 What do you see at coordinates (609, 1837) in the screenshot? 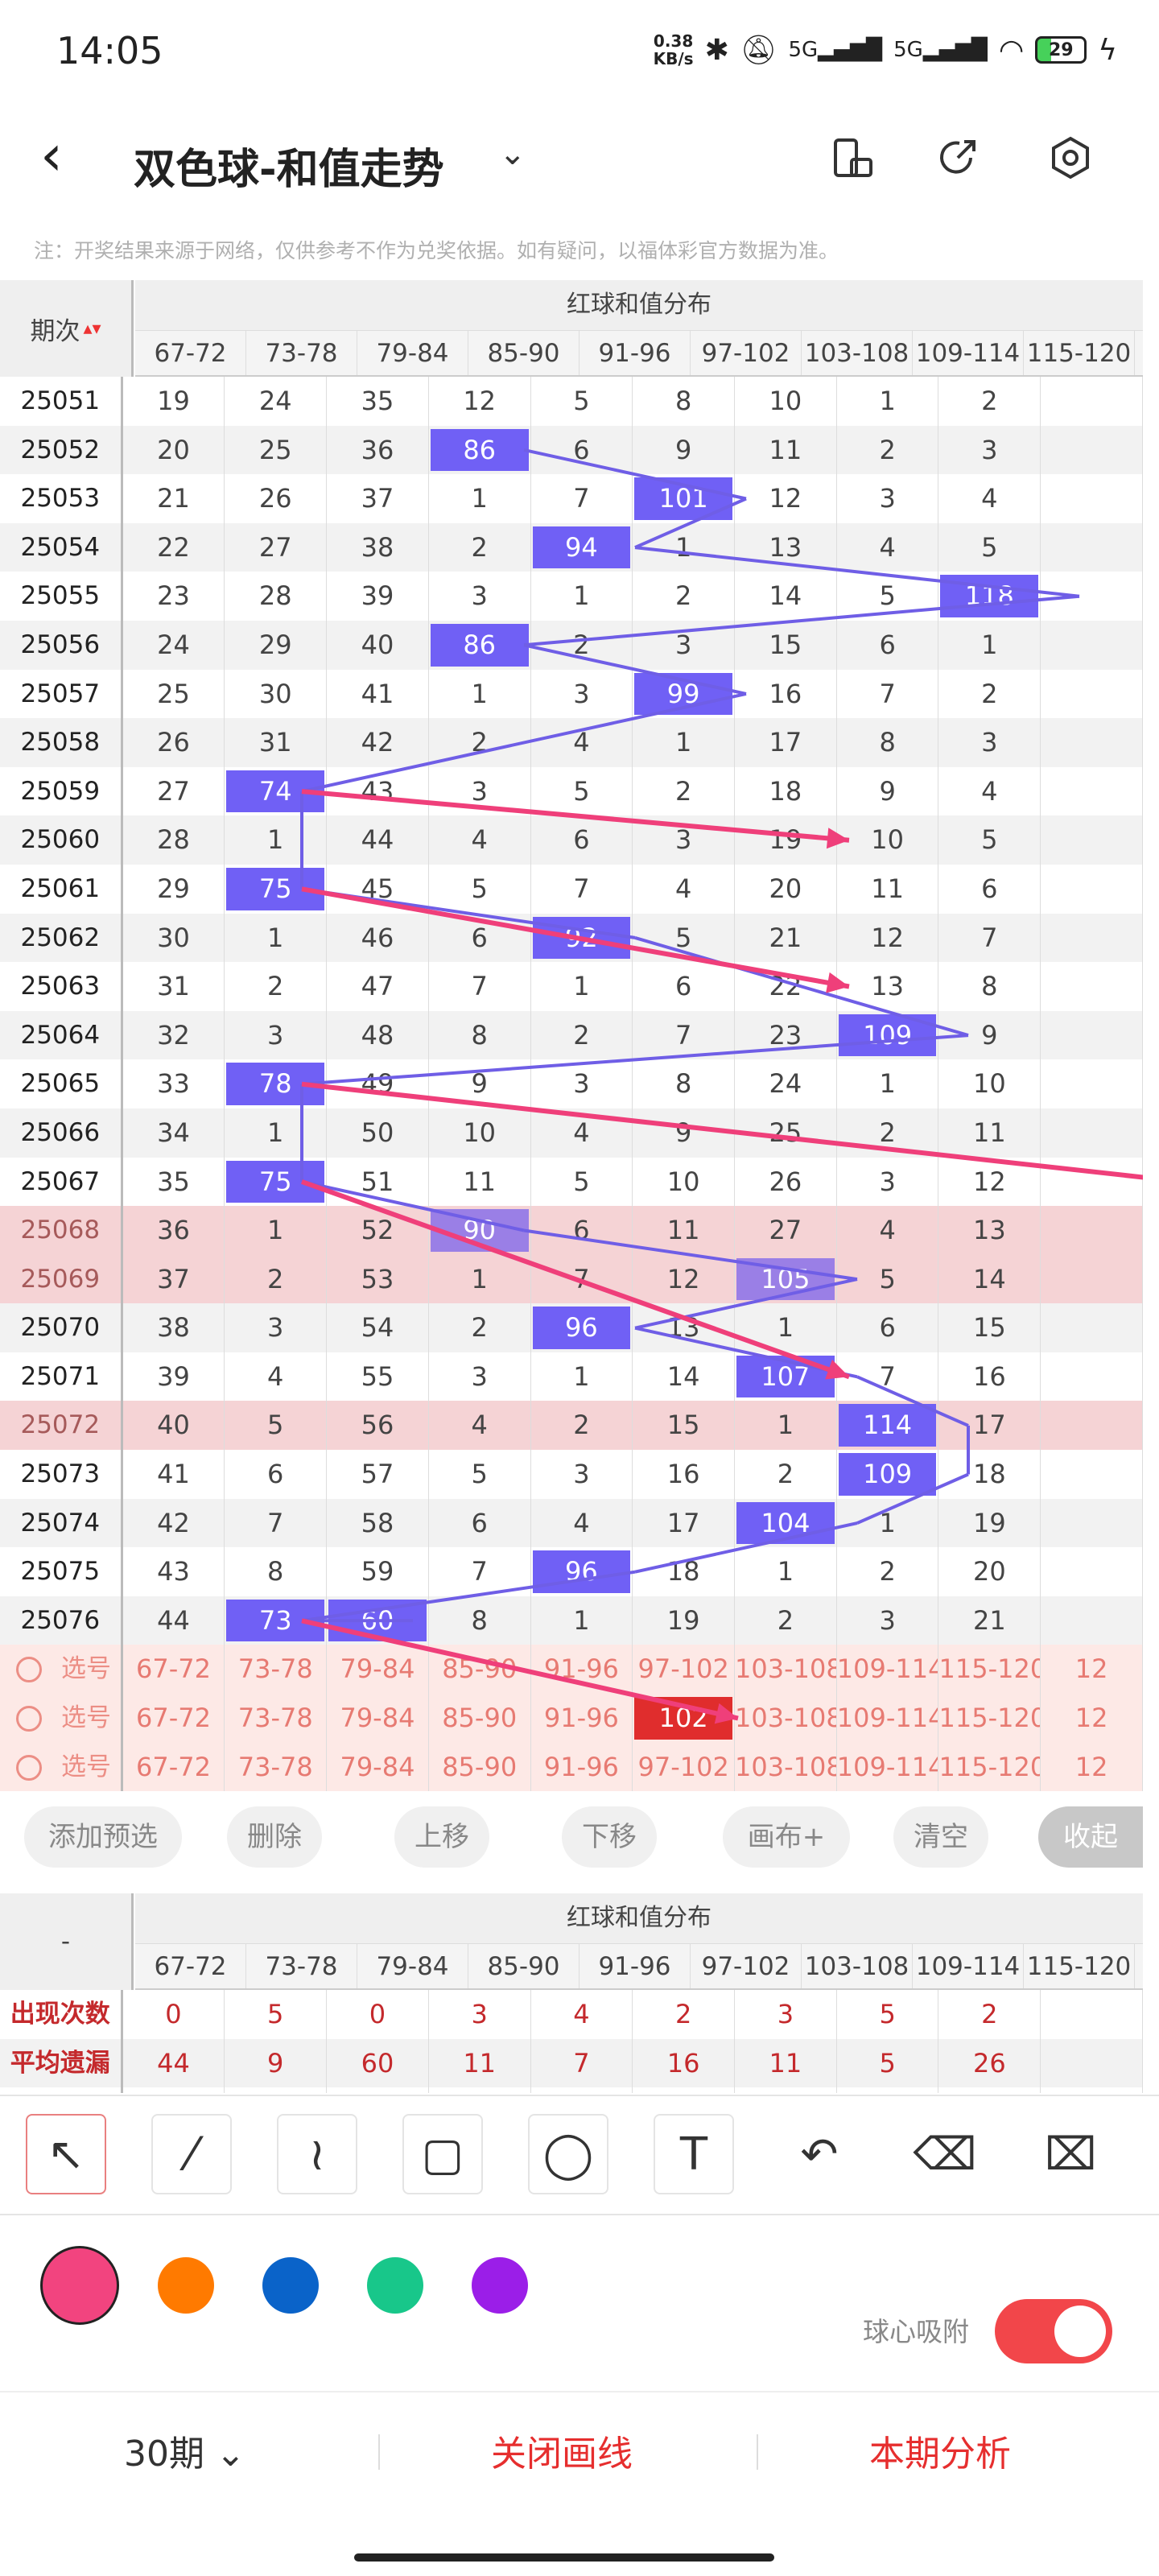
I see `action-button: 下移` at bounding box center [609, 1837].